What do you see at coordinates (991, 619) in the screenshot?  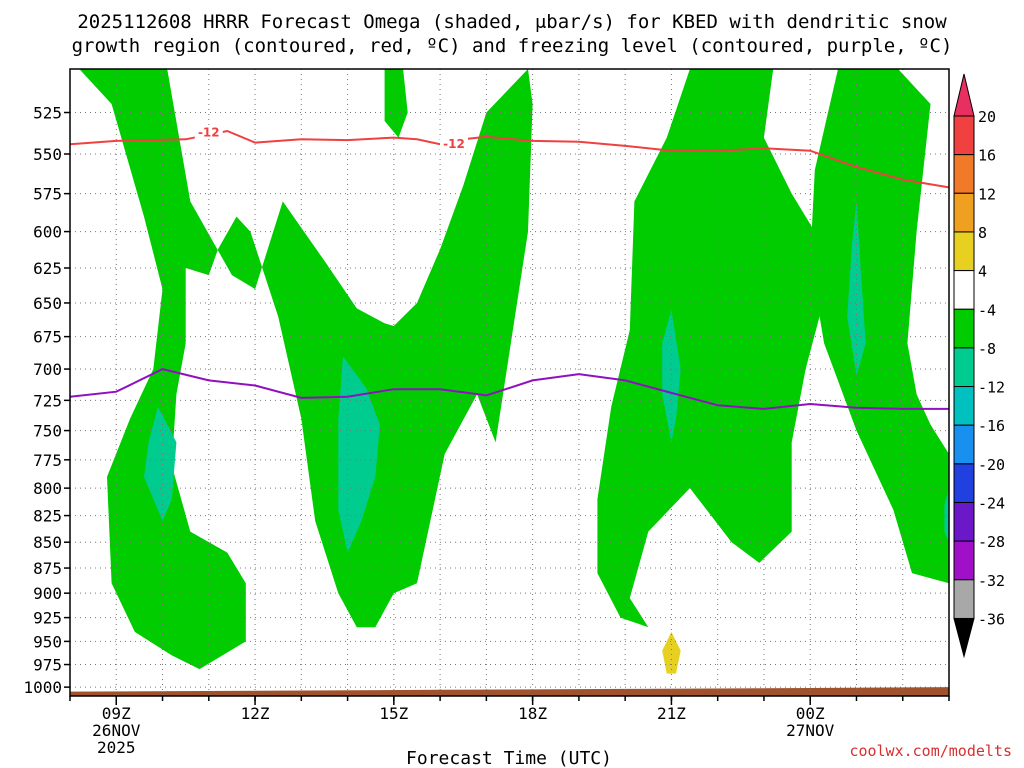 I see `colorbar-label: -36` at bounding box center [991, 619].